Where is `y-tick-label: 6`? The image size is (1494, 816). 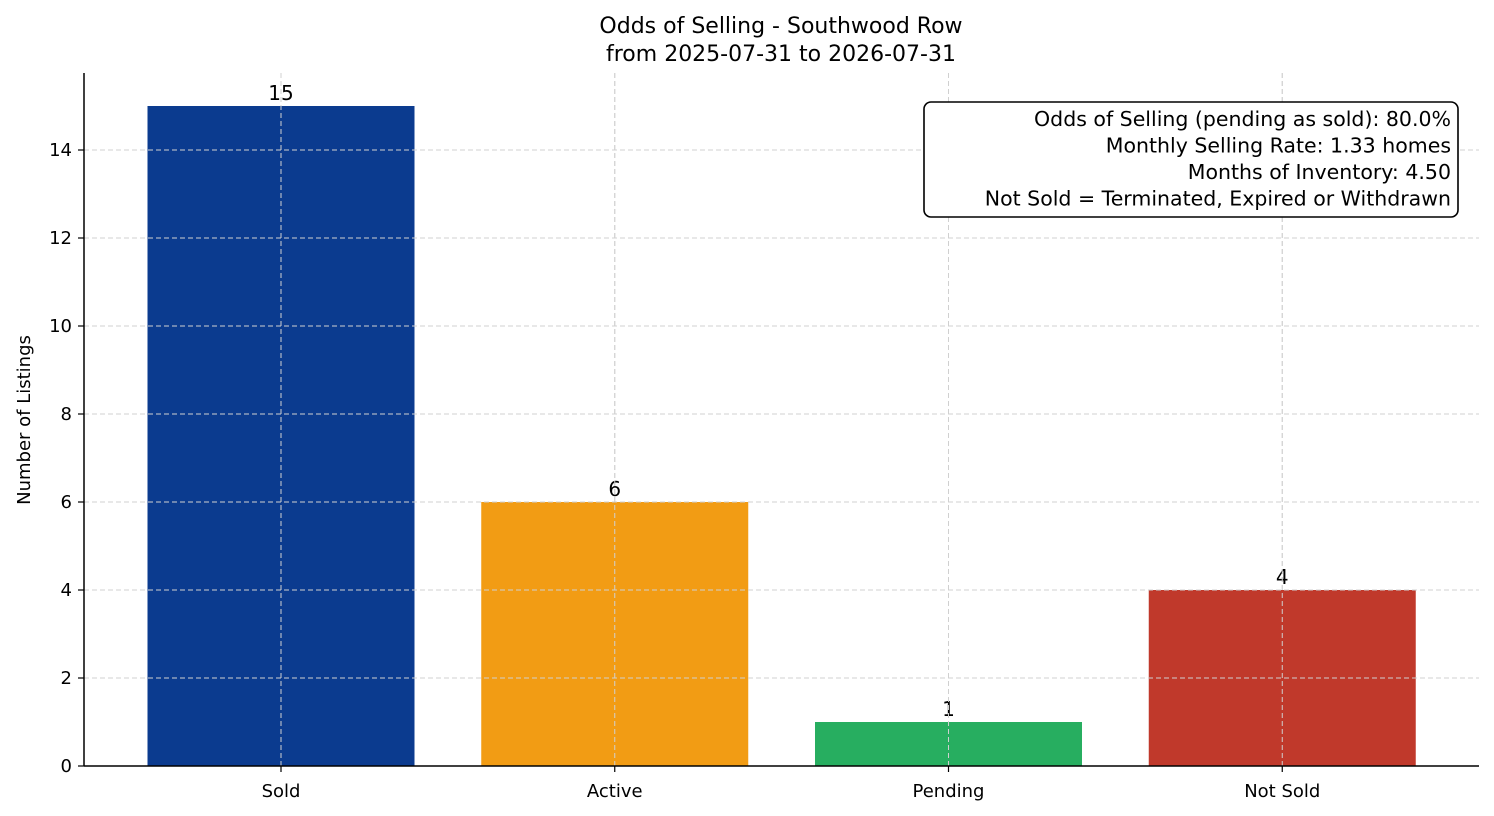 y-tick-label: 6 is located at coordinates (66, 502).